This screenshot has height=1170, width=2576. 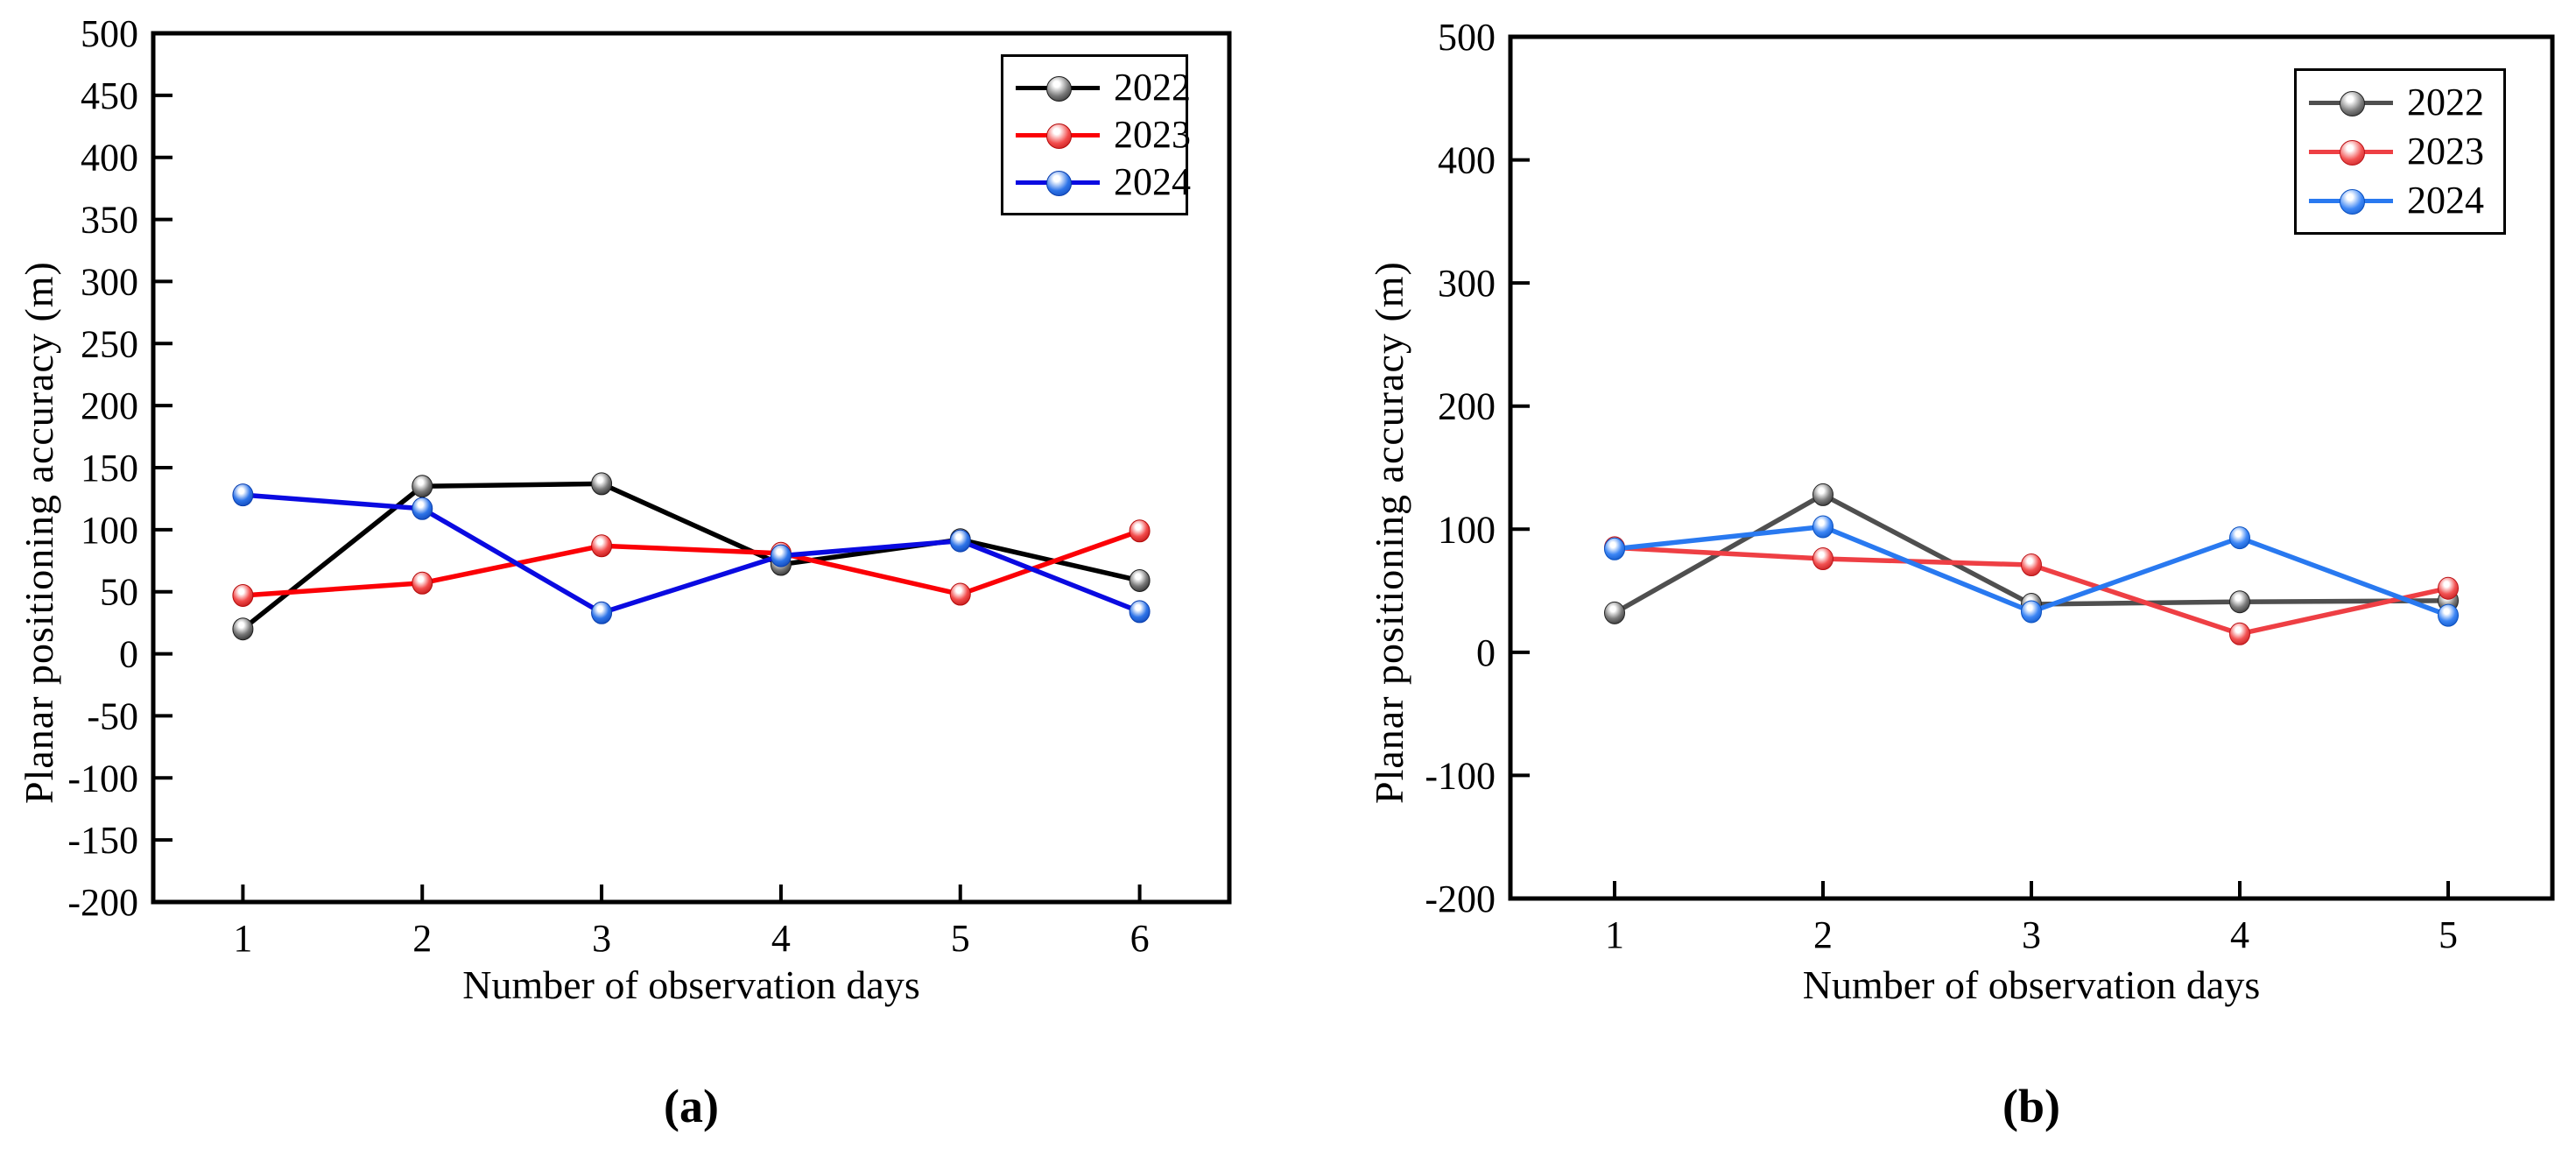 What do you see at coordinates (39, 532) in the screenshot?
I see `panel-a-y-axis-label: Planar positioning accuracy (m)` at bounding box center [39, 532].